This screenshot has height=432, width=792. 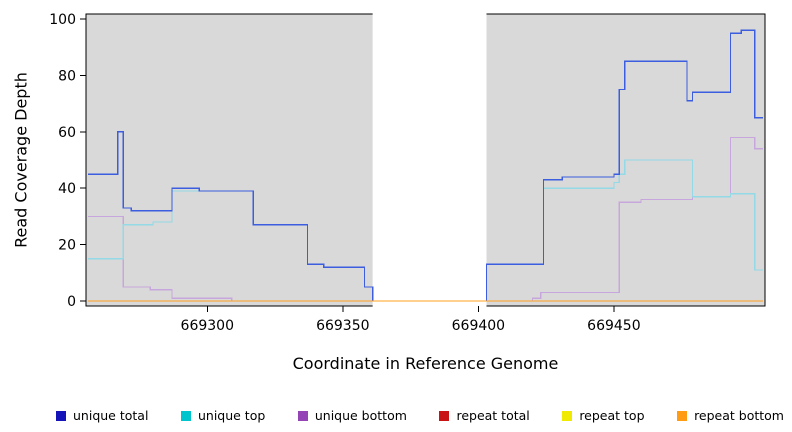 I want to click on legend-marker-repeat-top-icon, so click(x=567, y=415).